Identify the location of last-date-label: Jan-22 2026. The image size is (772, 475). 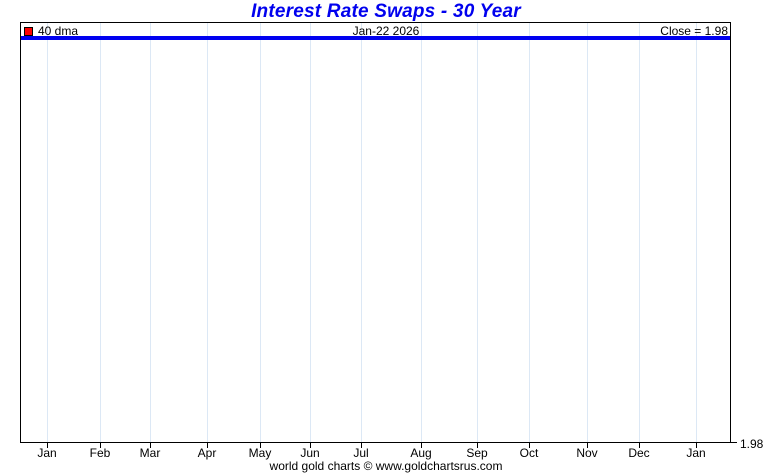
(386, 31).